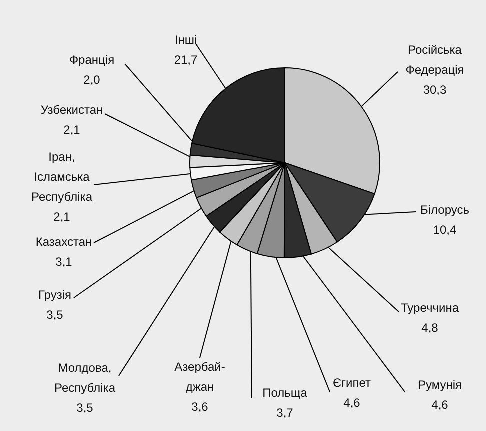  Describe the element at coordinates (435, 90) in the screenshot. I see `data-label: 30,3` at that location.